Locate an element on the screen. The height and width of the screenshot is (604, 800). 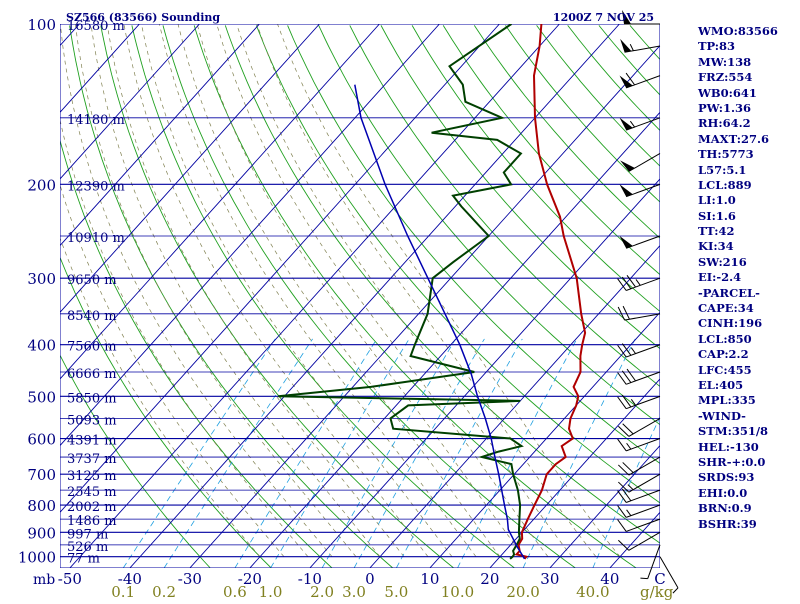
index-item: LCL:889 is located at coordinates (748, 185).